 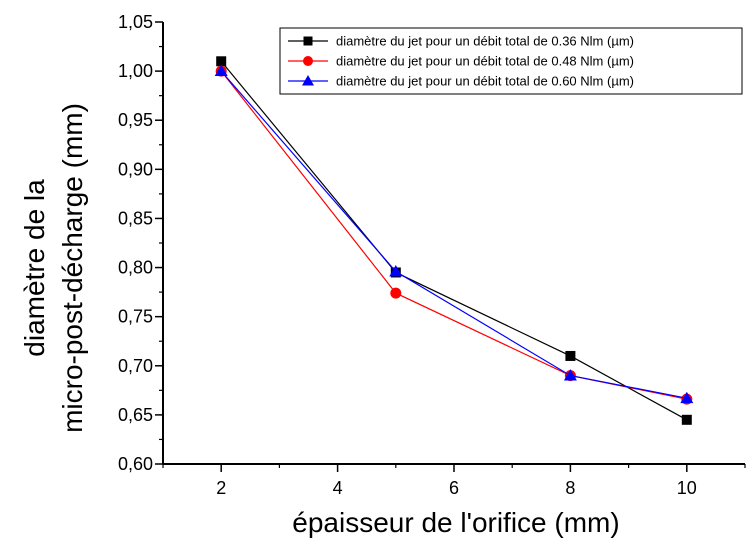 I want to click on x-tick-label: 8, so click(x=570, y=488).